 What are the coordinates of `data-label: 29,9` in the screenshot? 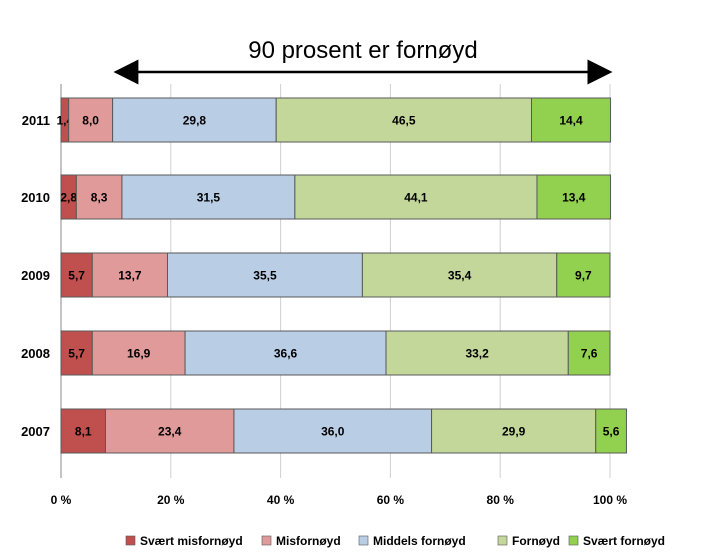 It's located at (514, 432).